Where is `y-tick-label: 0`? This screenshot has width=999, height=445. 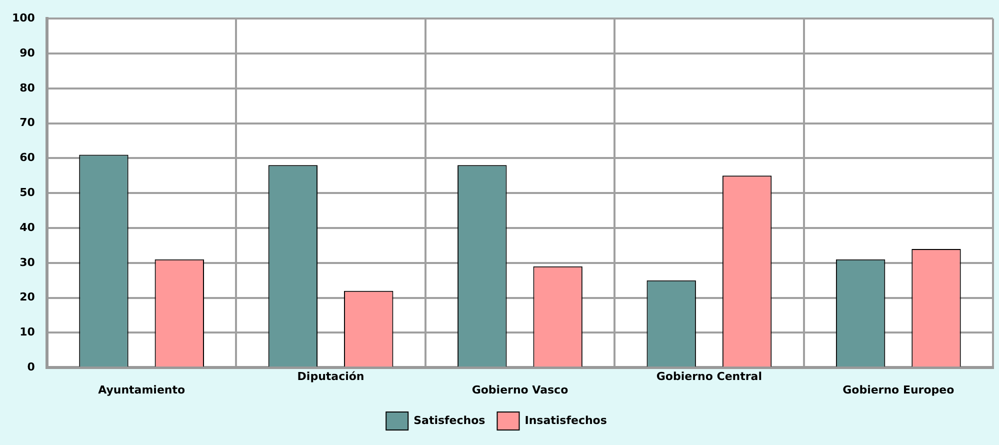
y-tick-label: 0 is located at coordinates (31, 367).